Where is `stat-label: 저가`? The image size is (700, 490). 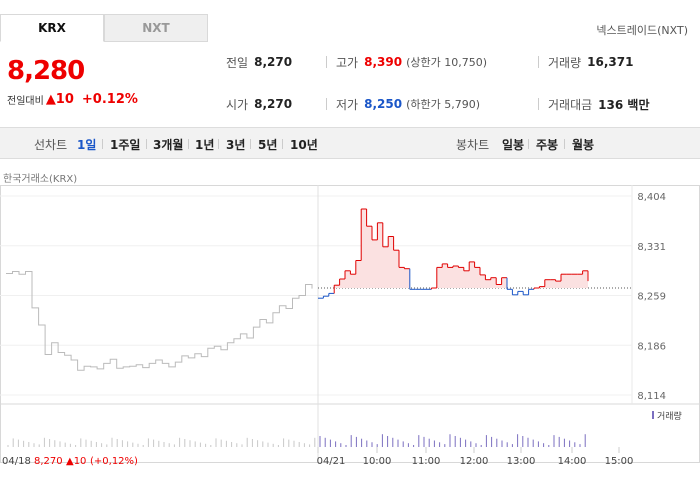
stat-label: 저가 is located at coordinates (347, 104).